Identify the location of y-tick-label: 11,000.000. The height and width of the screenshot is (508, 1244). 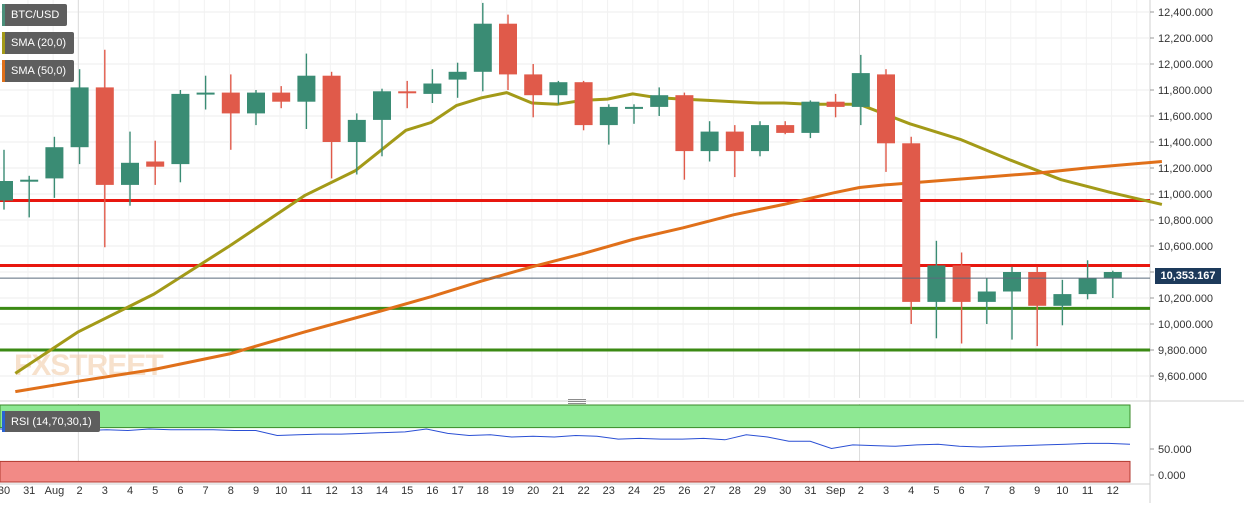
(1185, 195).